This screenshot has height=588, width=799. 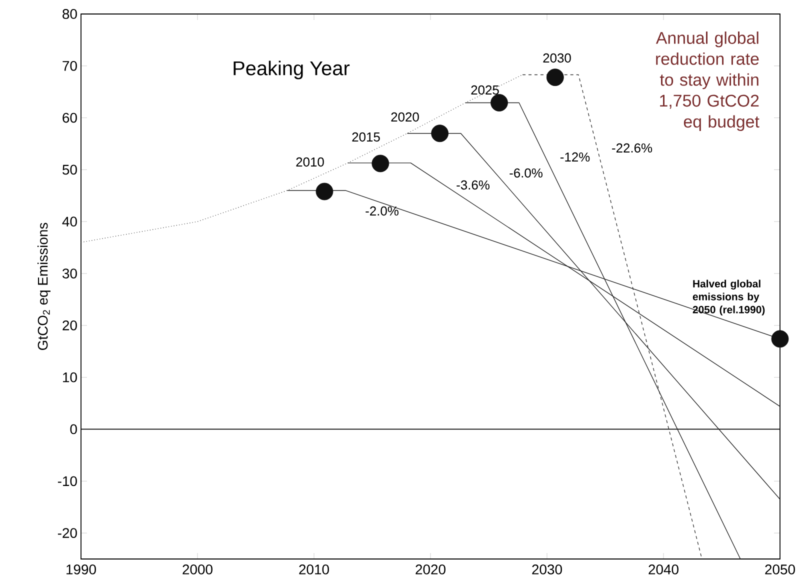 What do you see at coordinates (69, 14) in the screenshot?
I see `y-tick-label: 80` at bounding box center [69, 14].